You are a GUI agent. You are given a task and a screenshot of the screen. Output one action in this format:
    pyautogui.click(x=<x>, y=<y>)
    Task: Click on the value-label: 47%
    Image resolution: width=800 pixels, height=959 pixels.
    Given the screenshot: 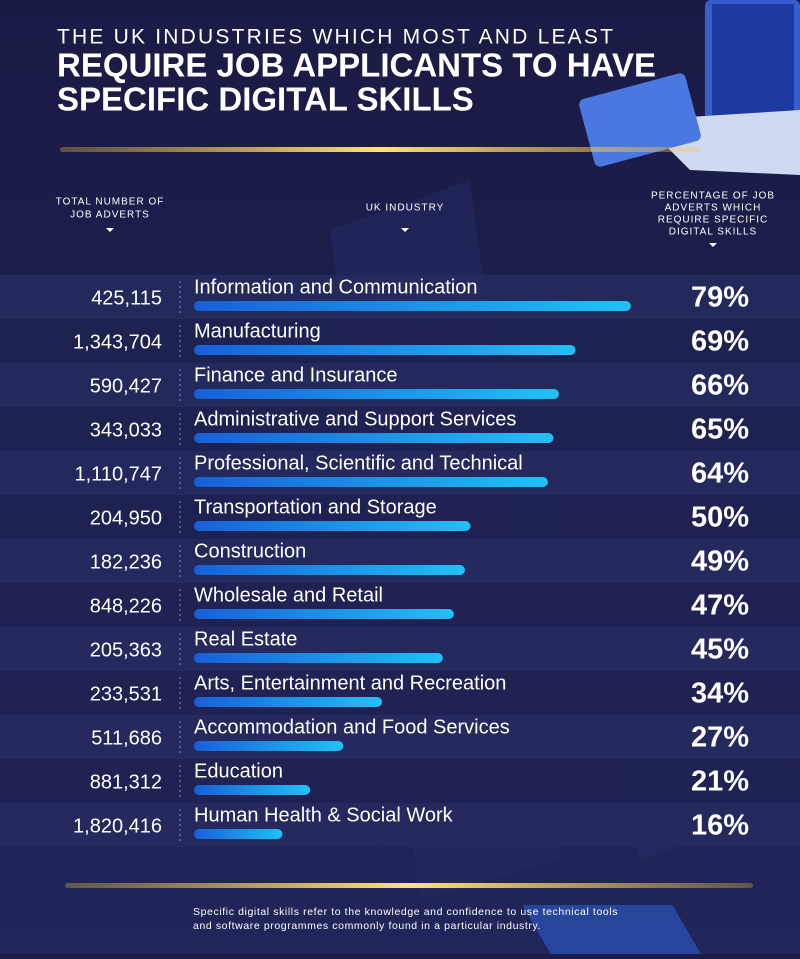 What is the action you would take?
    pyautogui.click(x=720, y=606)
    